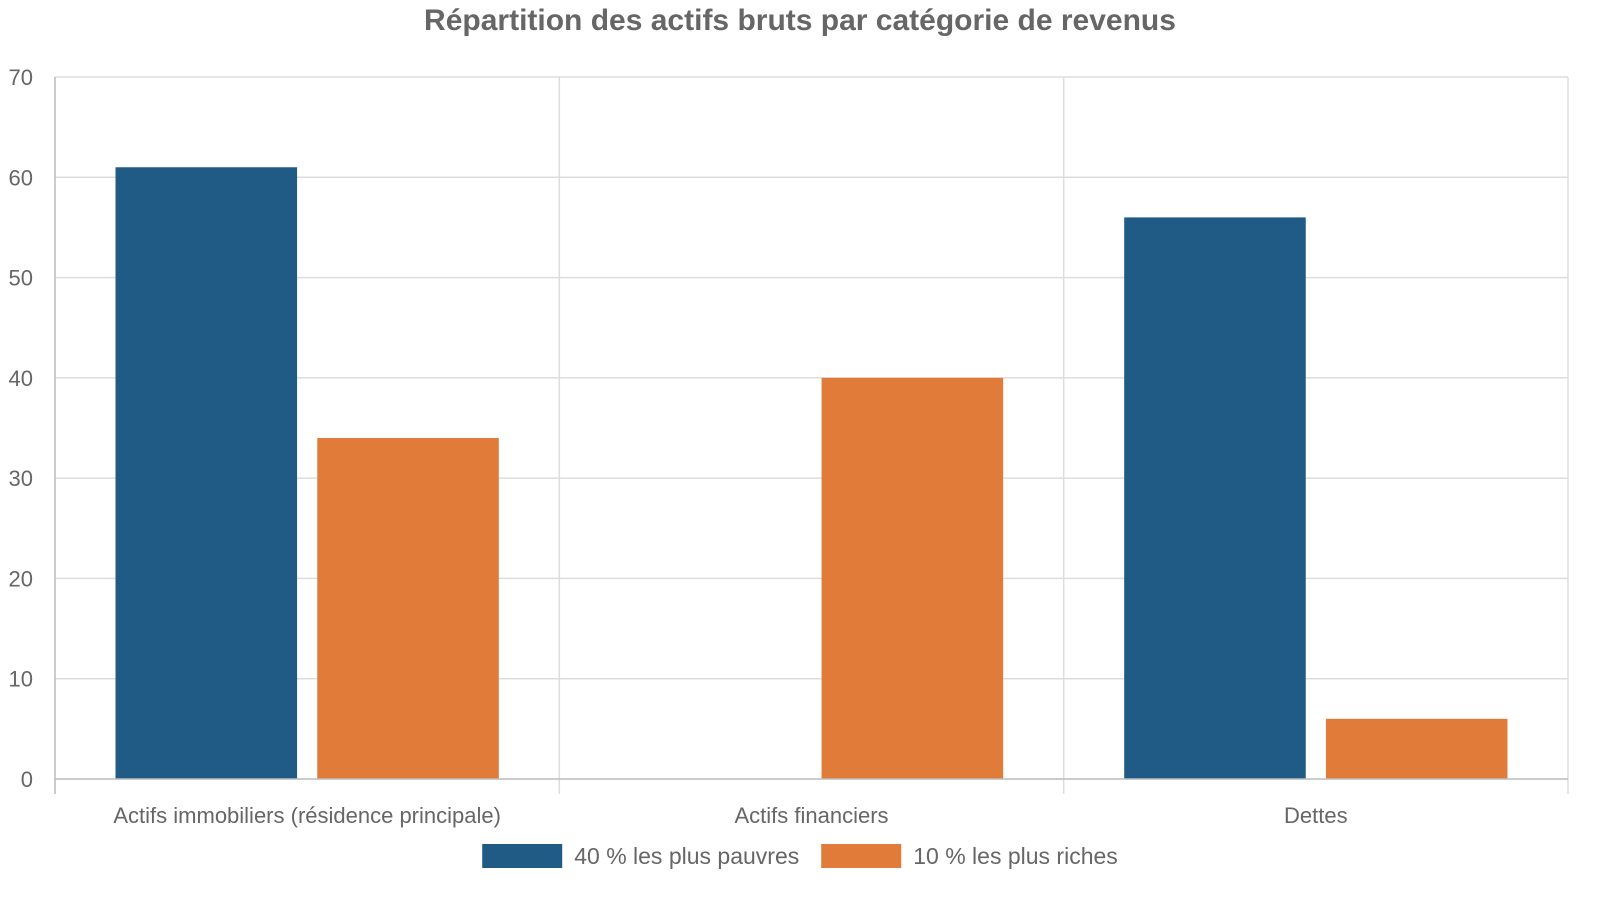  I want to click on legend-item-poorest-40: 40 % les plus pauvres, so click(640, 856).